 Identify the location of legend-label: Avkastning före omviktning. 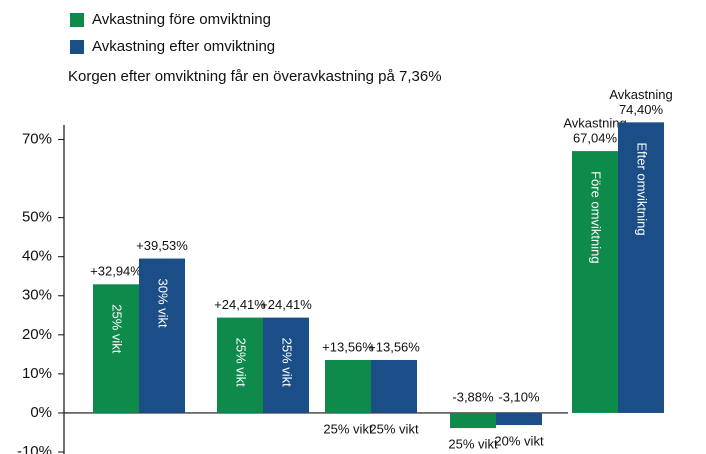
(181, 19).